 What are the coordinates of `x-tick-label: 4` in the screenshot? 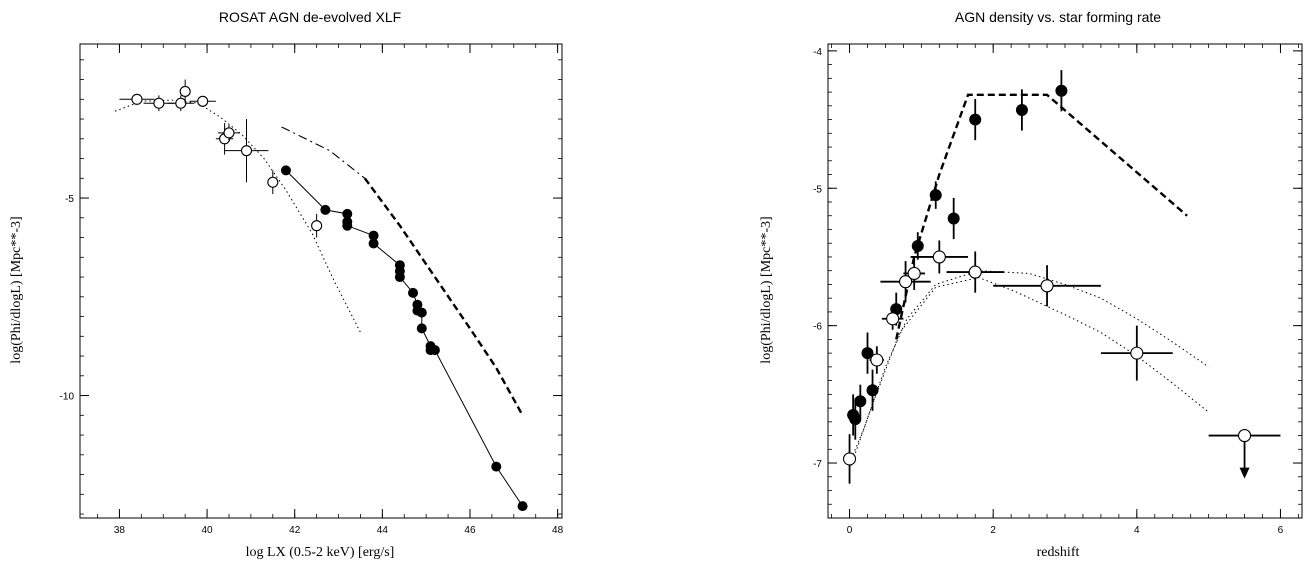 It's located at (1137, 530).